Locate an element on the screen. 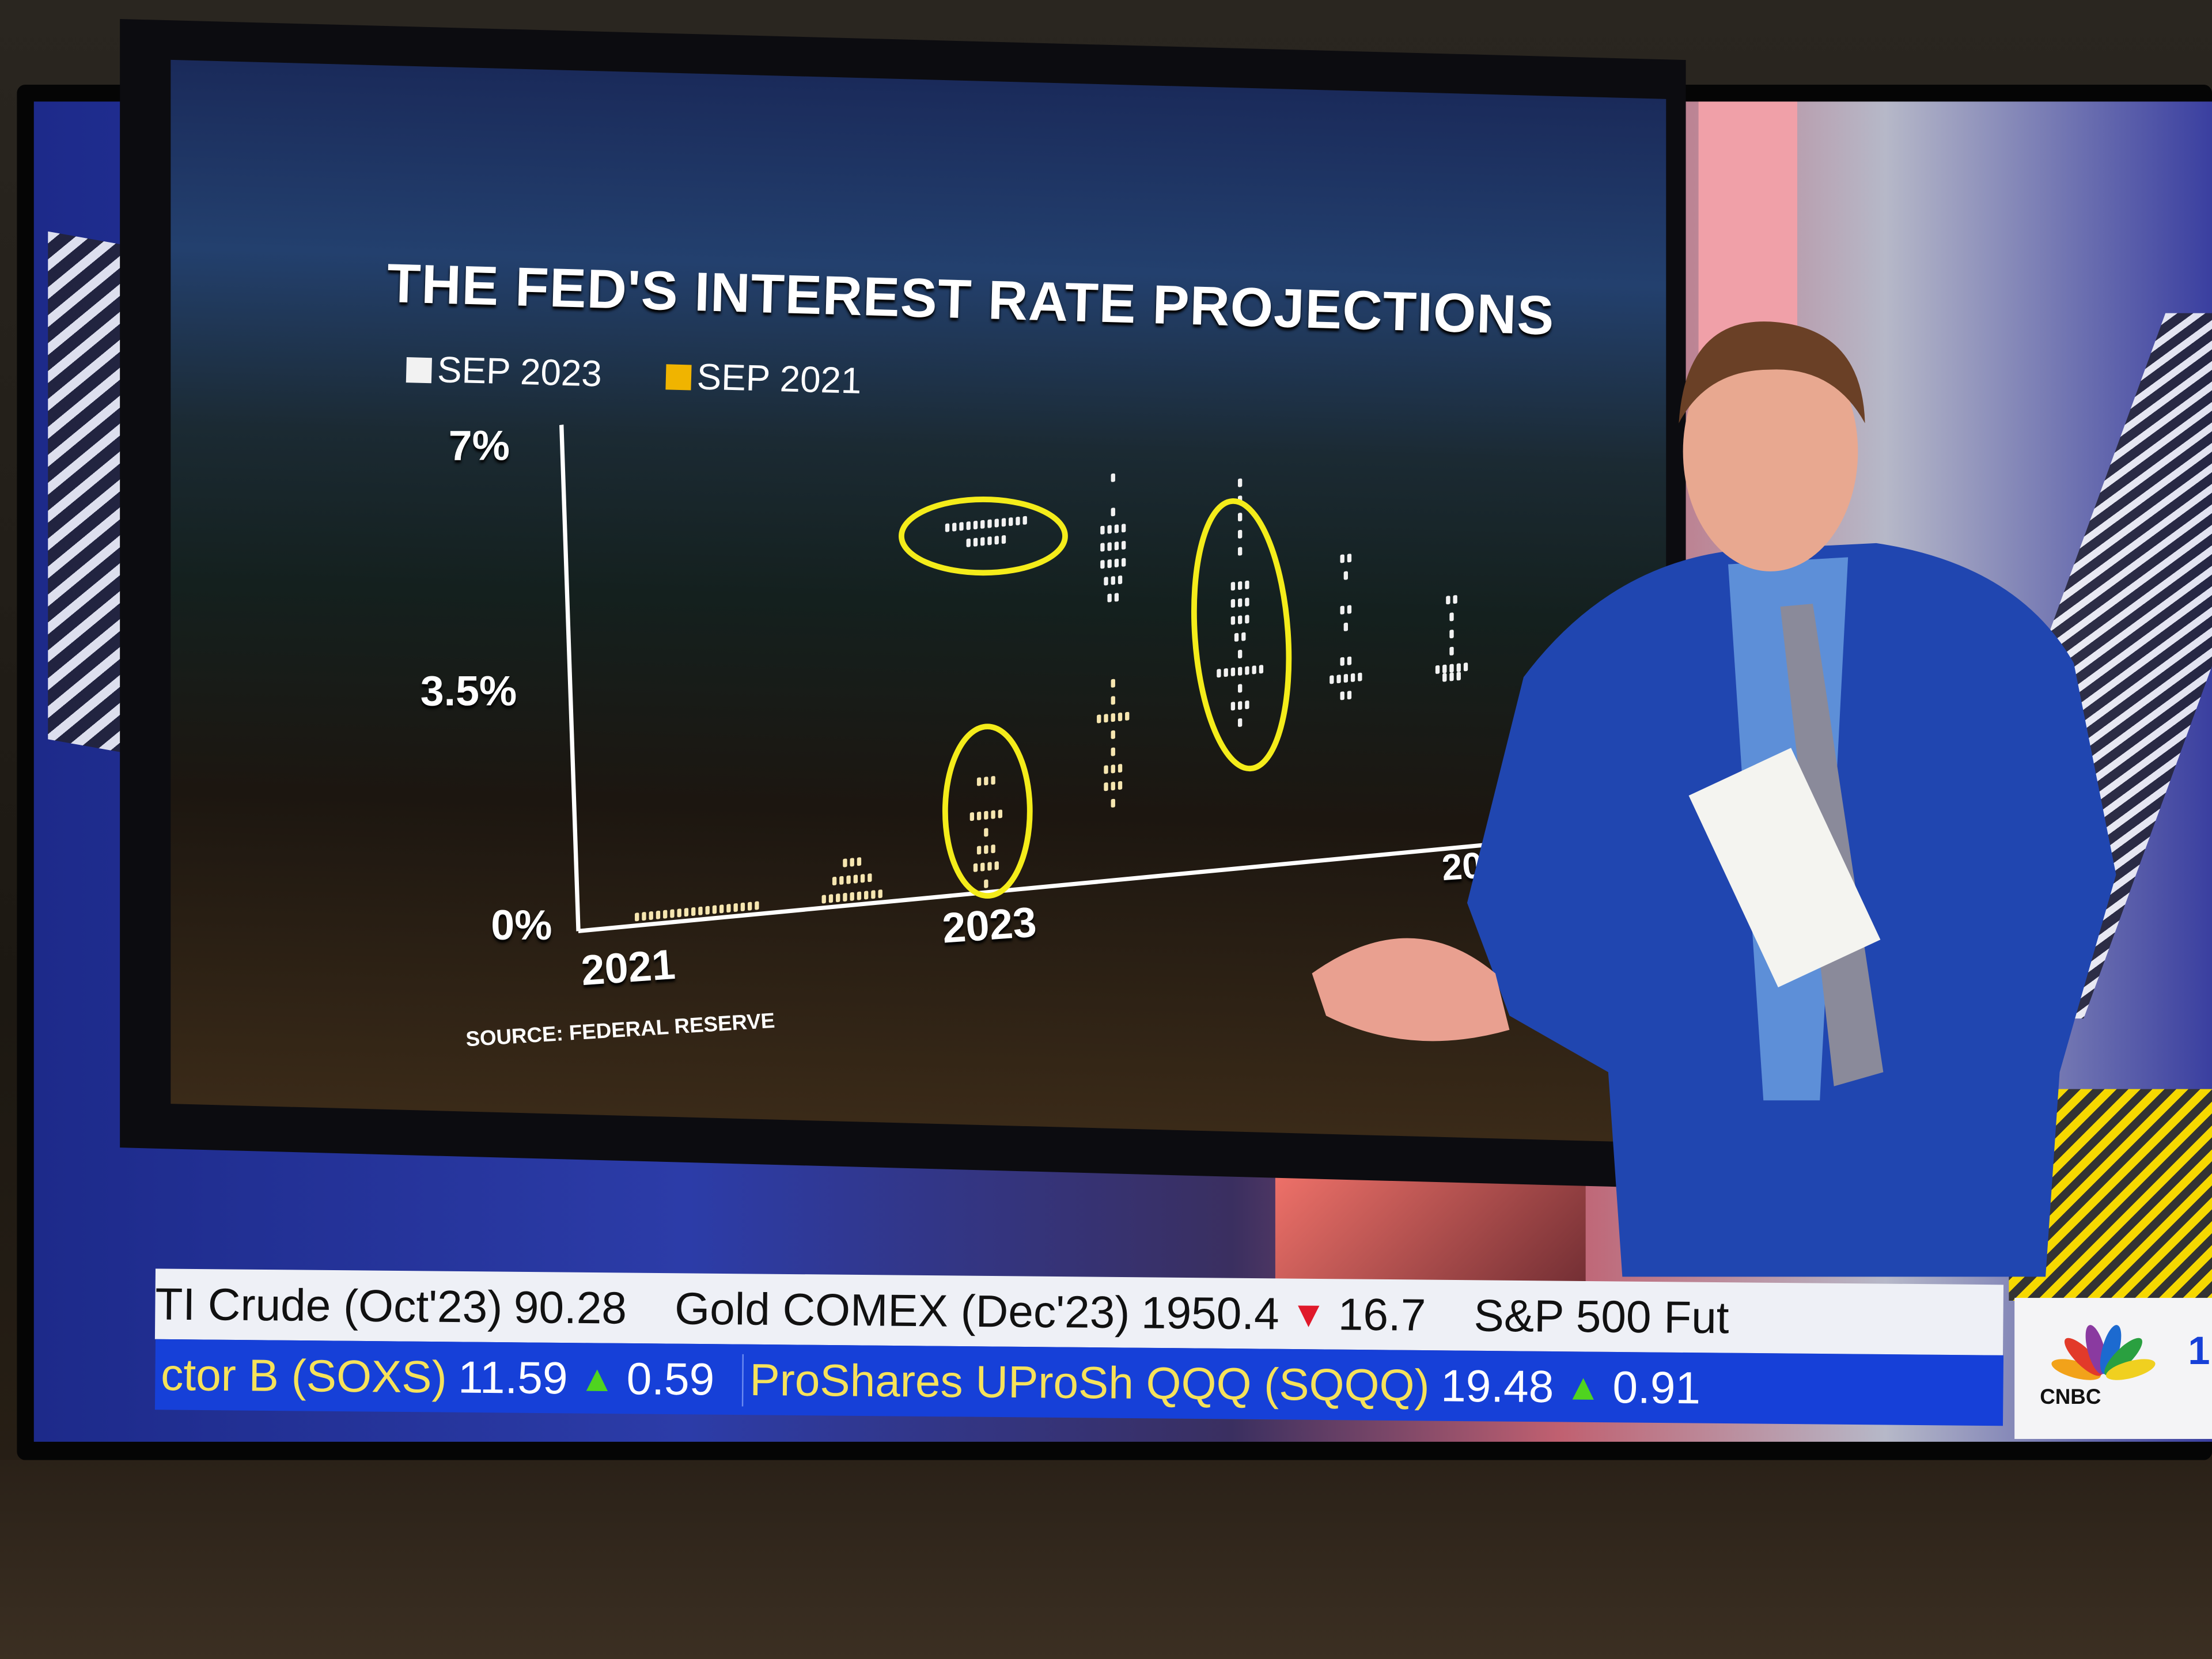 The width and height of the screenshot is (2212, 1659). ticker-symbol: ctor B (SOXS) is located at coordinates (304, 1375).